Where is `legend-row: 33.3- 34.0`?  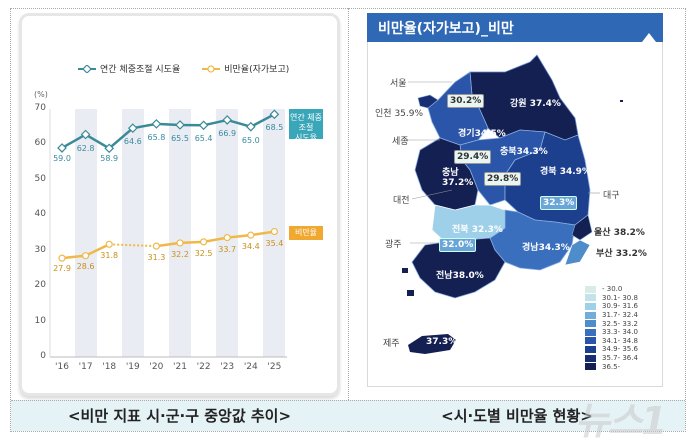
legend-row: 33.3- 34.0 is located at coordinates (611, 332).